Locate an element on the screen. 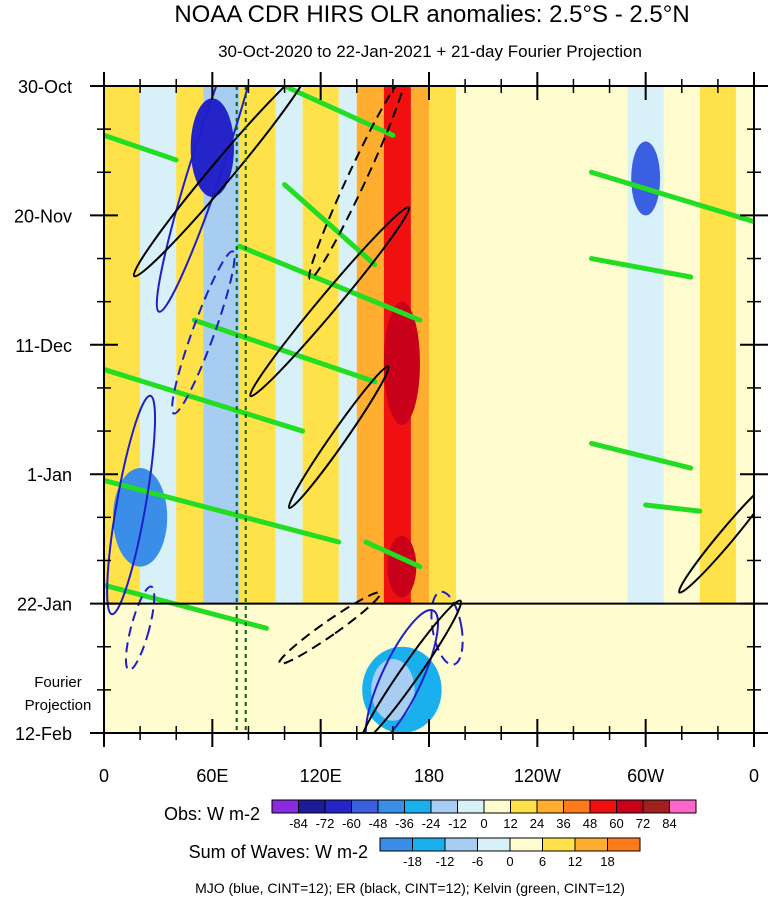 The image size is (772, 900). x-tick-label-4: 120W is located at coordinates (537, 776).